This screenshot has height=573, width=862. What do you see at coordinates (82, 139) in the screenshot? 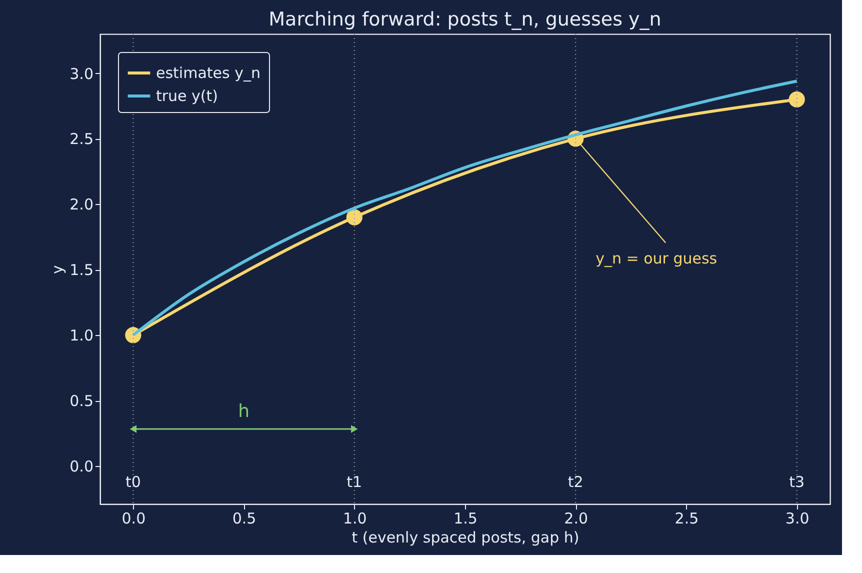
I see `y-tick-label: 2.5` at bounding box center [82, 139].